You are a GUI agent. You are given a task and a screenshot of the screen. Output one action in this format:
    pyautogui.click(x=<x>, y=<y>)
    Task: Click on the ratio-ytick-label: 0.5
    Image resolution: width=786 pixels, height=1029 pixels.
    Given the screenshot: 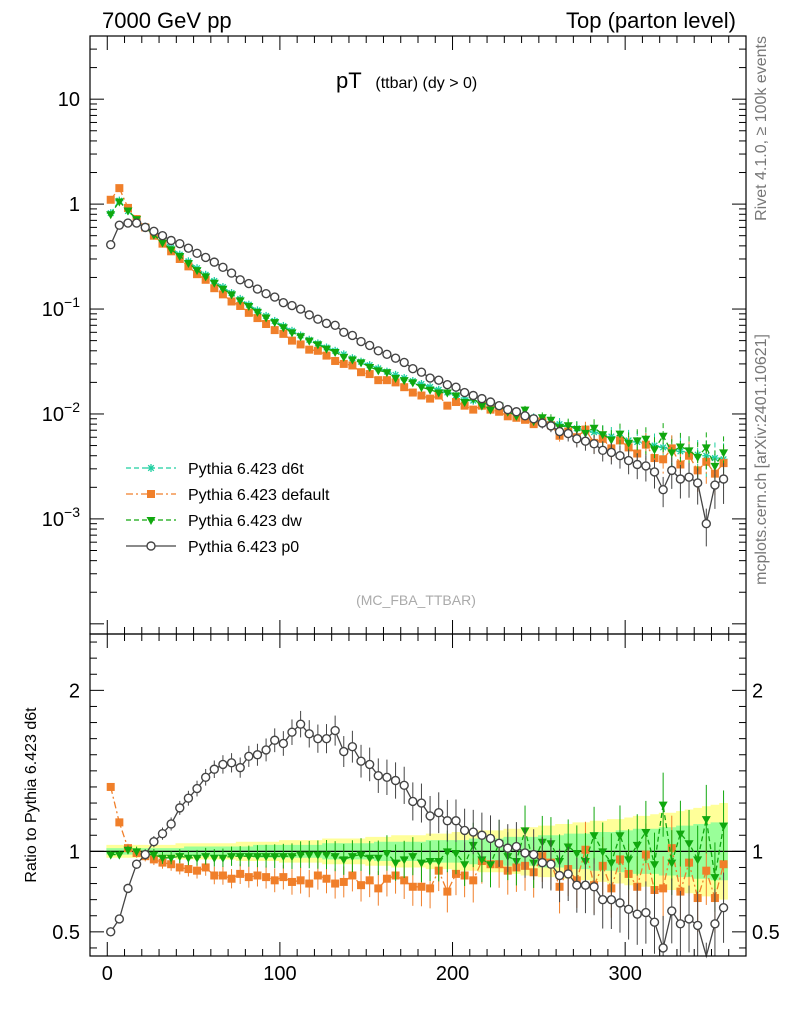 What is the action you would take?
    pyautogui.click(x=66, y=933)
    